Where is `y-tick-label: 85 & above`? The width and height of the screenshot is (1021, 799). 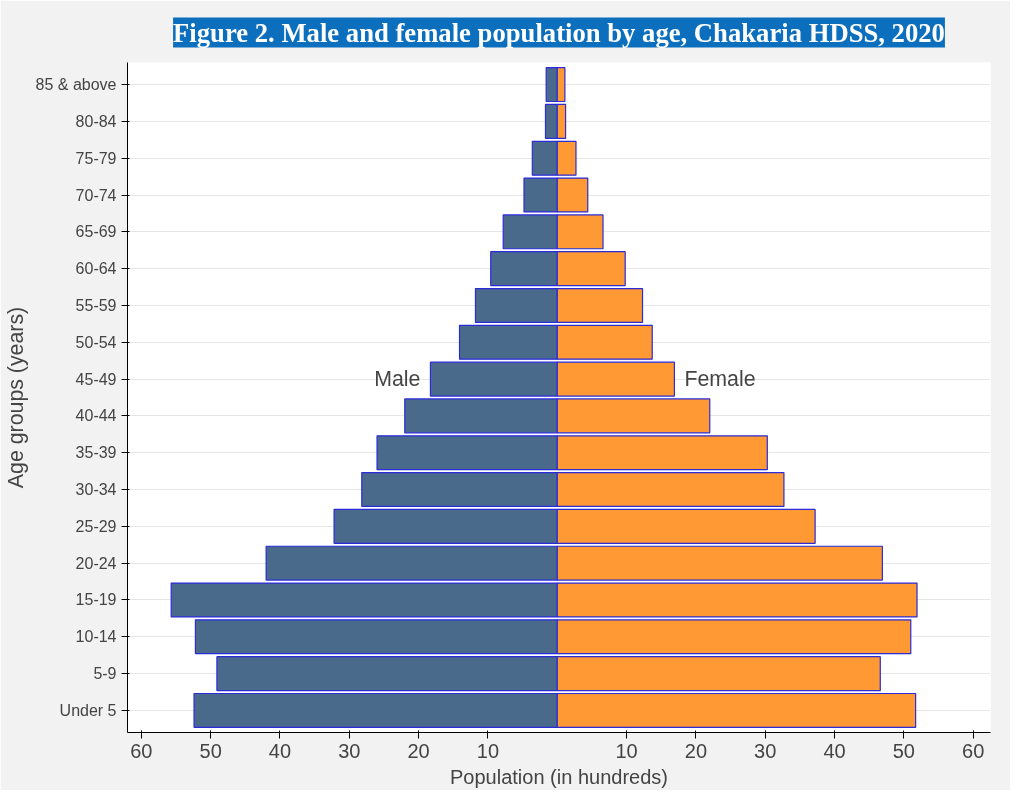
y-tick-label: 85 & above is located at coordinates (76, 85).